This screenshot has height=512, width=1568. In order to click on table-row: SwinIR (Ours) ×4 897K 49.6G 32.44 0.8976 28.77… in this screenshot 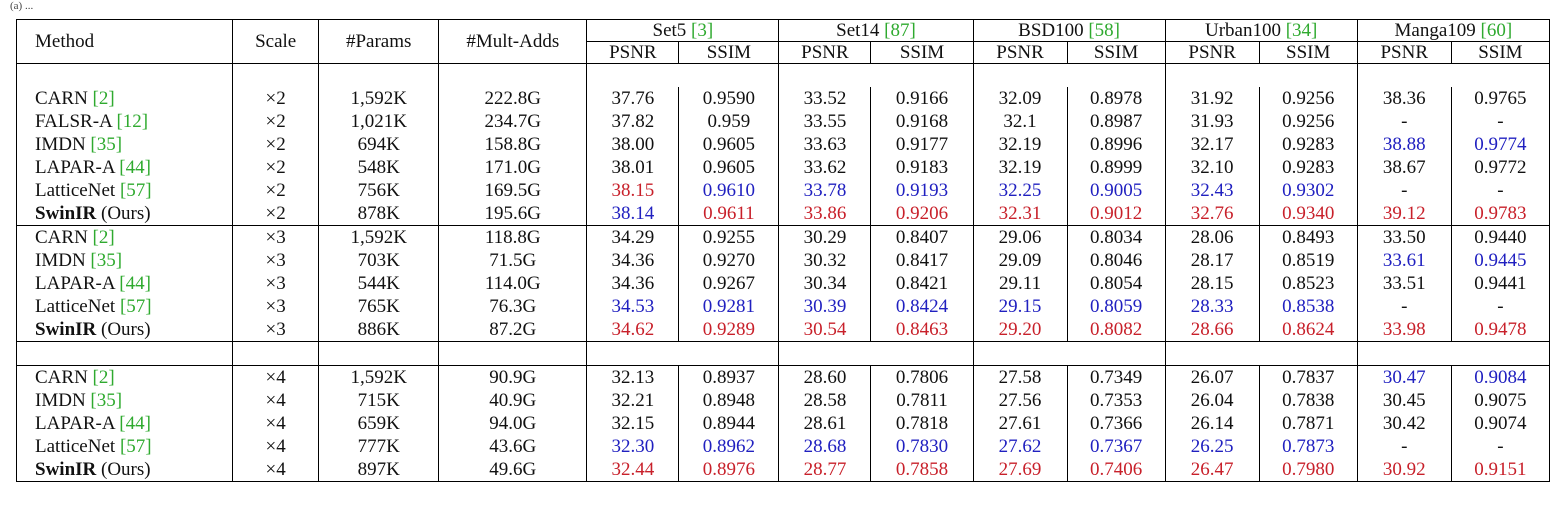, I will do `click(783, 470)`.